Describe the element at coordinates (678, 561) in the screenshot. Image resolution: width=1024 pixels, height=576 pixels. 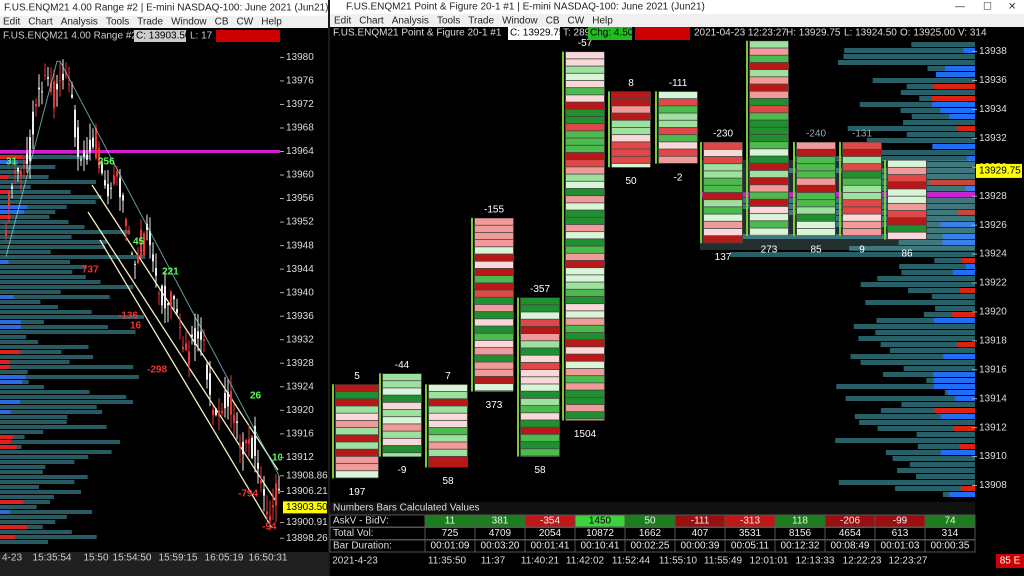
I see `time-label: 11:55:10` at that location.